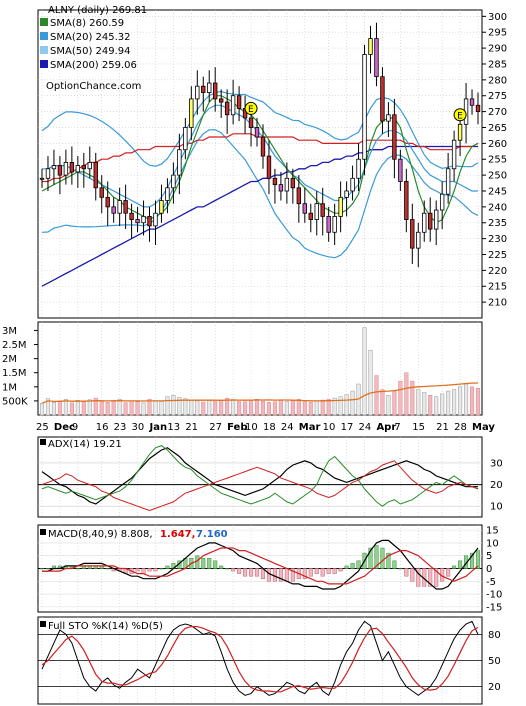  I want to click on volume-tick-label: 2.5M, so click(14, 345).